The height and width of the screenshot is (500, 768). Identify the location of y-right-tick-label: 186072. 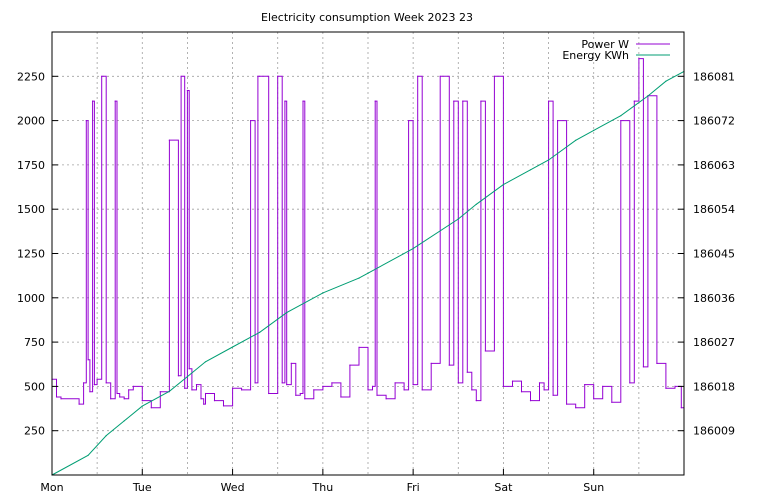
(714, 121).